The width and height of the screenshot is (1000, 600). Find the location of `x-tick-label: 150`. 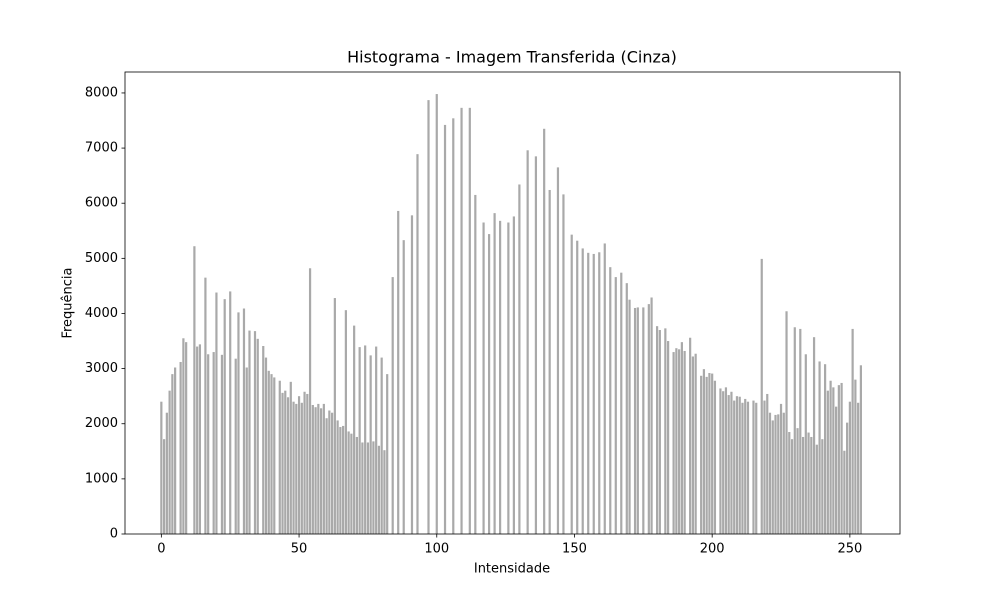

x-tick-label: 150 is located at coordinates (574, 549).